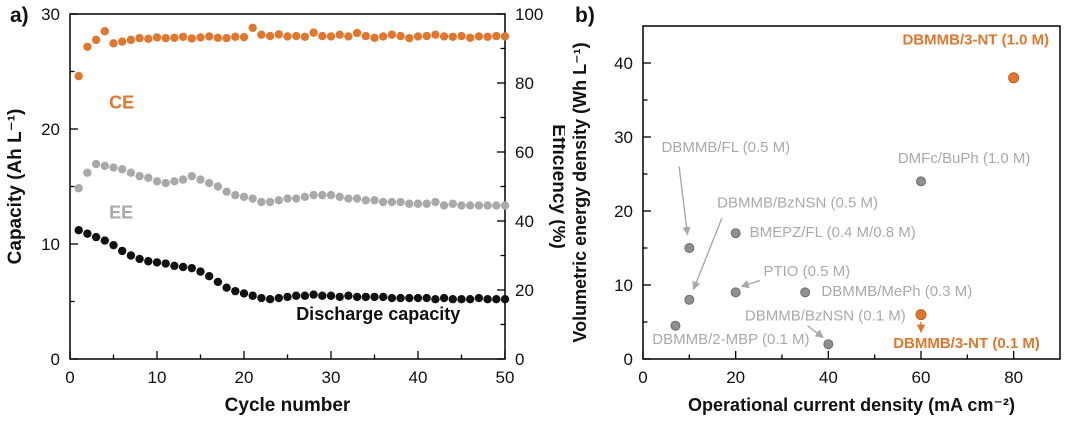  What do you see at coordinates (966, 343) in the screenshot?
I see `point-label: DBMMB/3-NT (0.1 M)` at bounding box center [966, 343].